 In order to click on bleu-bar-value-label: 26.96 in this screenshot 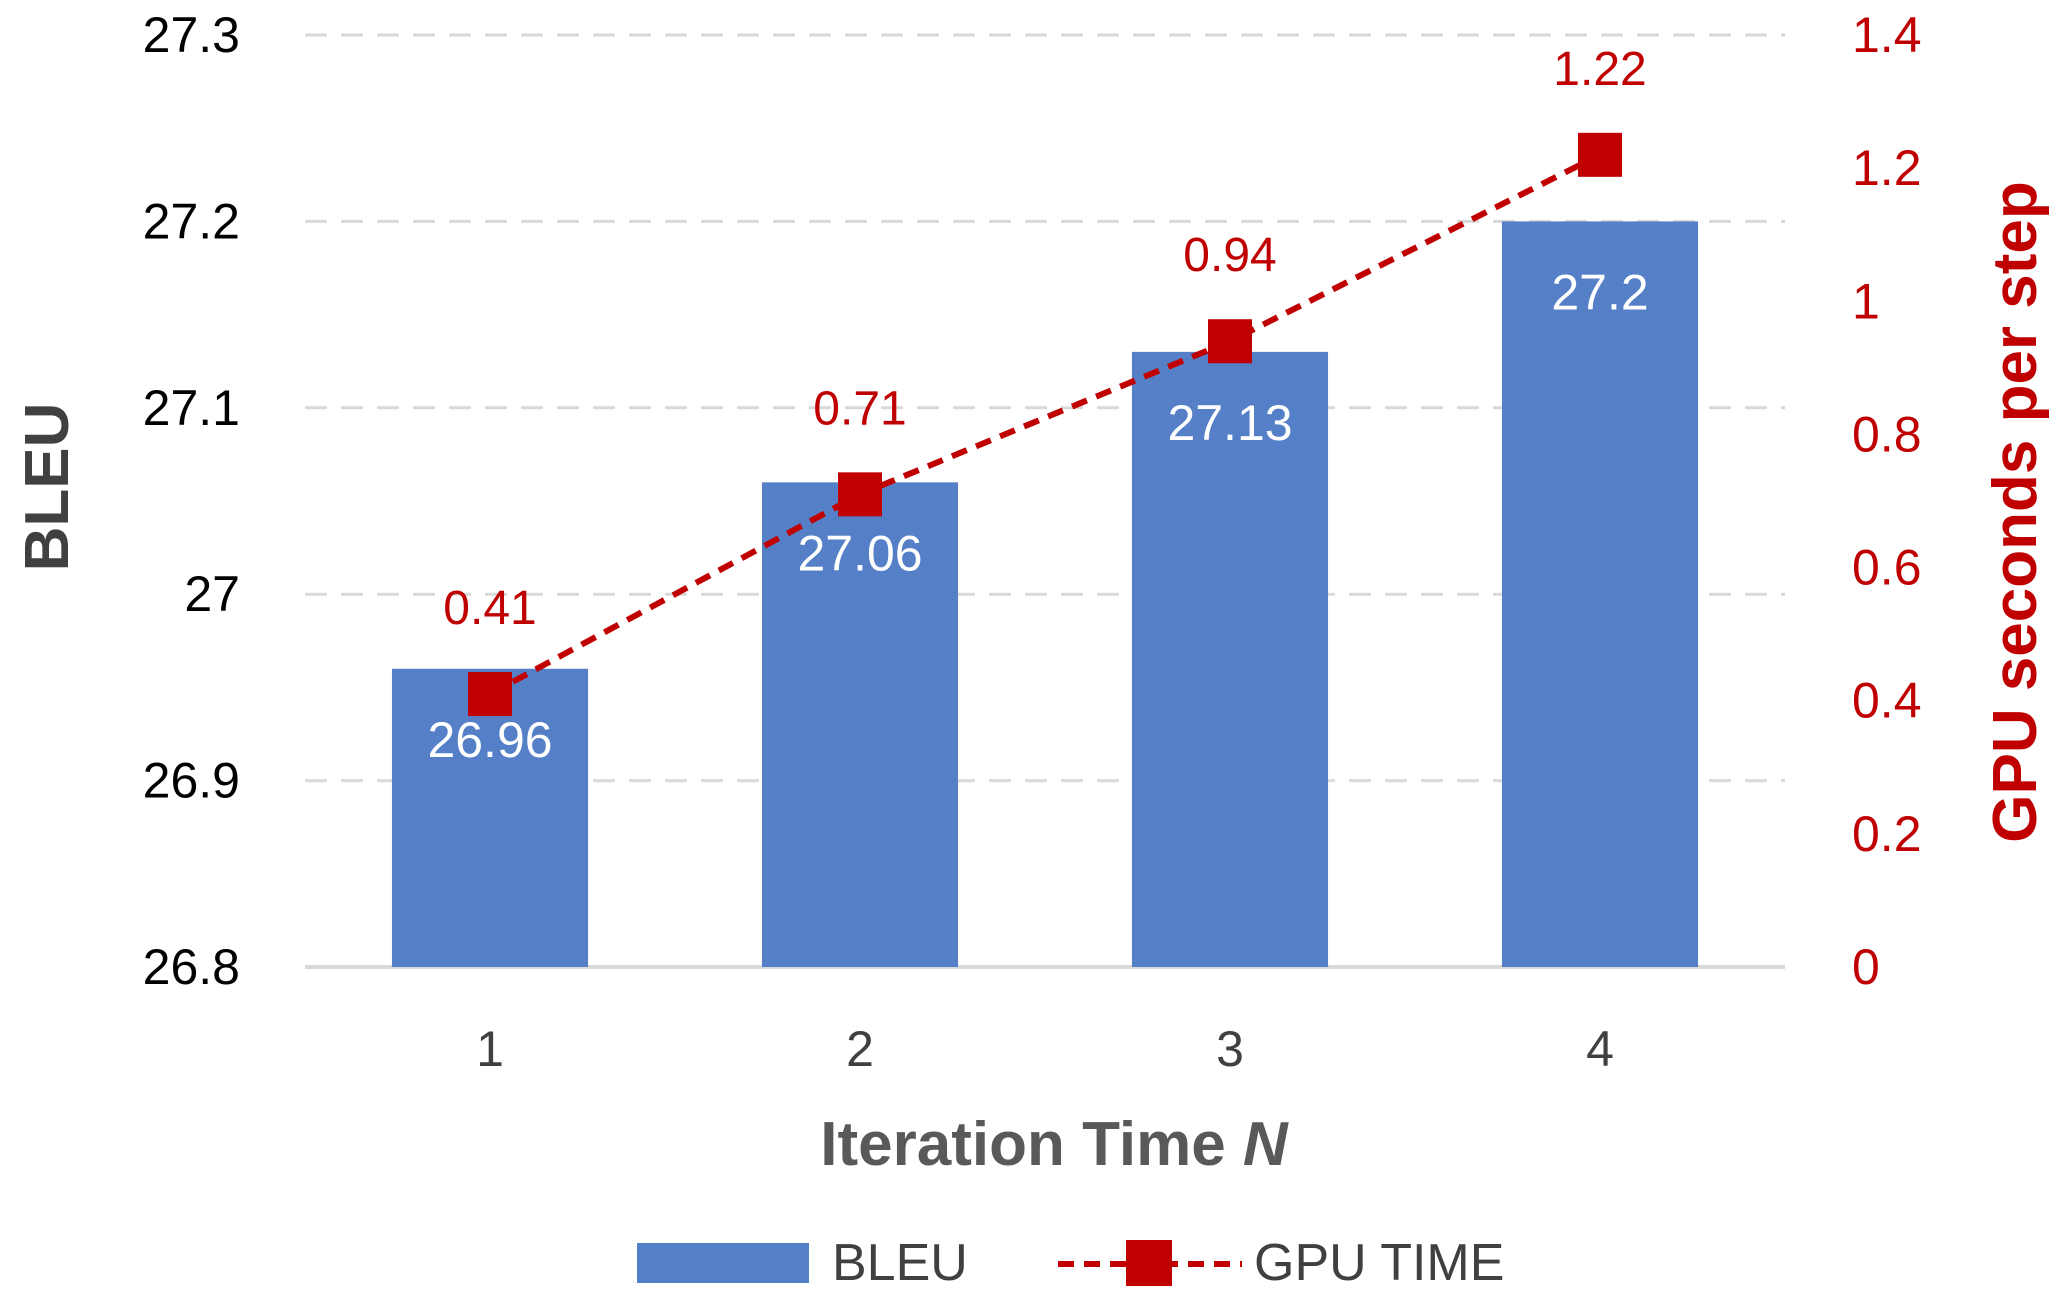, I will do `click(489, 740)`.